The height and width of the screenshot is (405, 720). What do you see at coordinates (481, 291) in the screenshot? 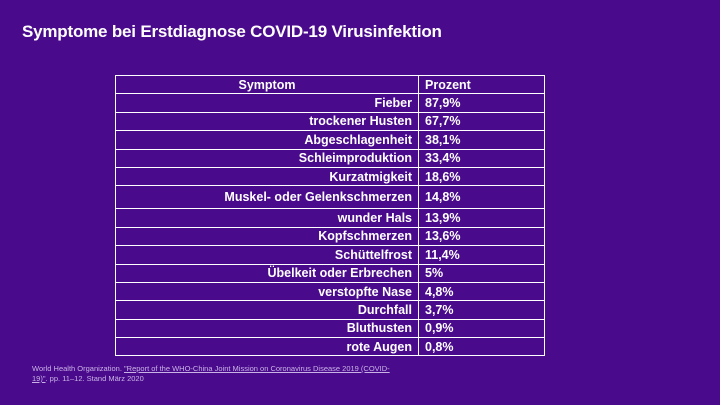
I see `percent-cell: 4,8%` at bounding box center [481, 291].